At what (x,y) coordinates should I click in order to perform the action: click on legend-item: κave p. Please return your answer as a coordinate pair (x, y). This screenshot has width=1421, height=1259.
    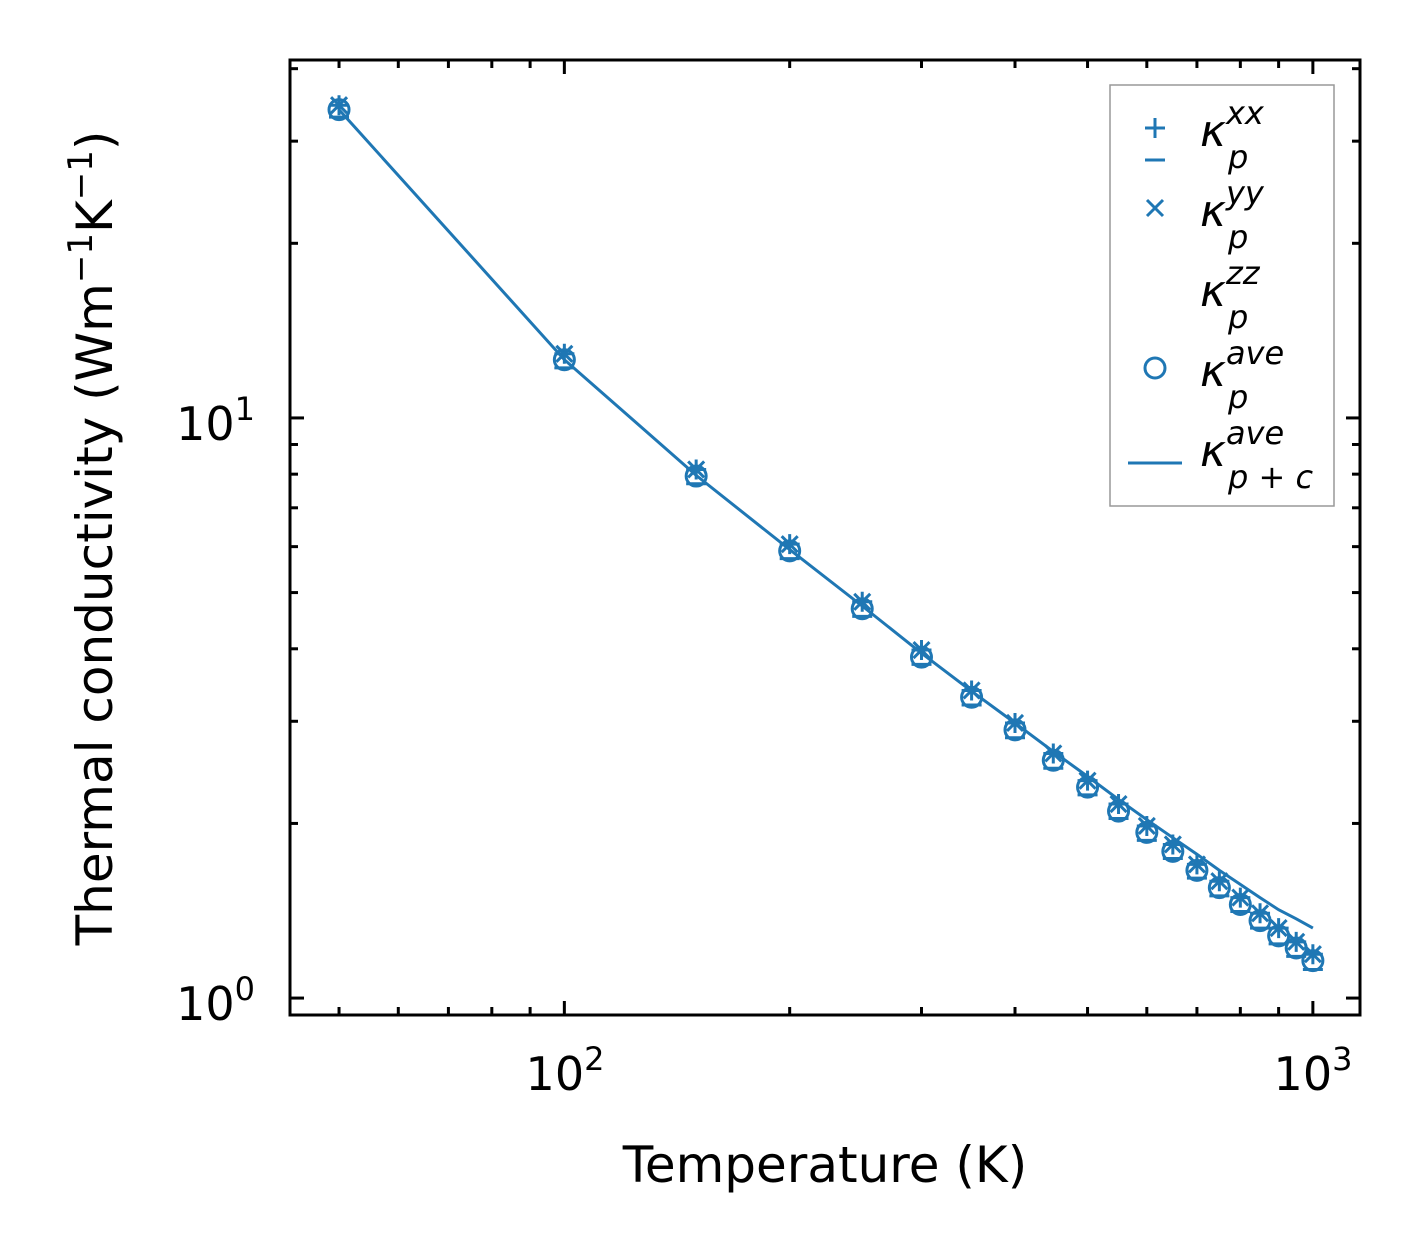
    Looking at the image, I should click on (1213, 375).